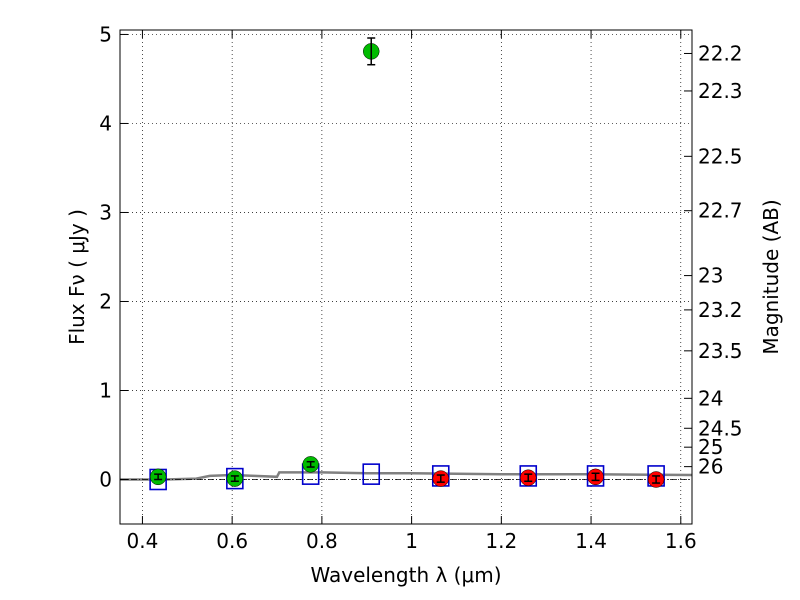 Image resolution: width=800 pixels, height=600 pixels. I want to click on x-tick-label: 0.4, so click(143, 541).